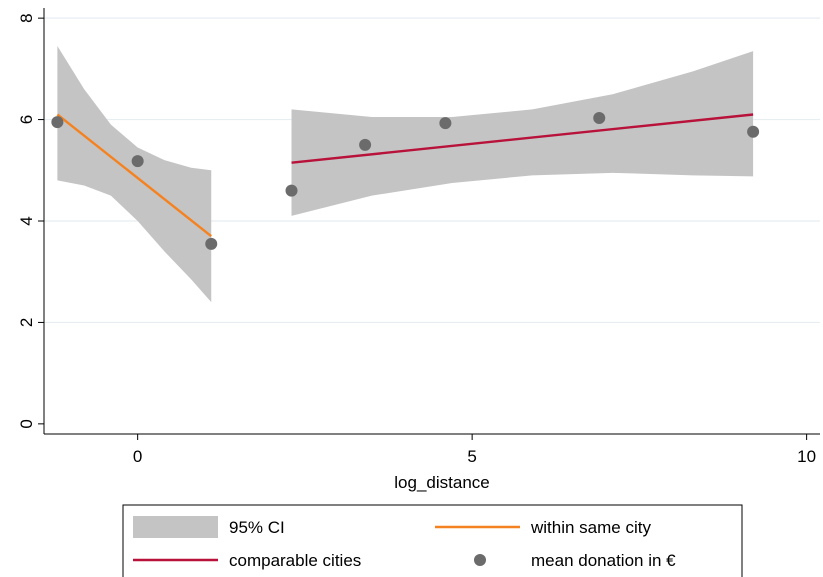 The width and height of the screenshot is (823, 577). What do you see at coordinates (26, 423) in the screenshot?
I see `y-tick-label-0: 0` at bounding box center [26, 423].